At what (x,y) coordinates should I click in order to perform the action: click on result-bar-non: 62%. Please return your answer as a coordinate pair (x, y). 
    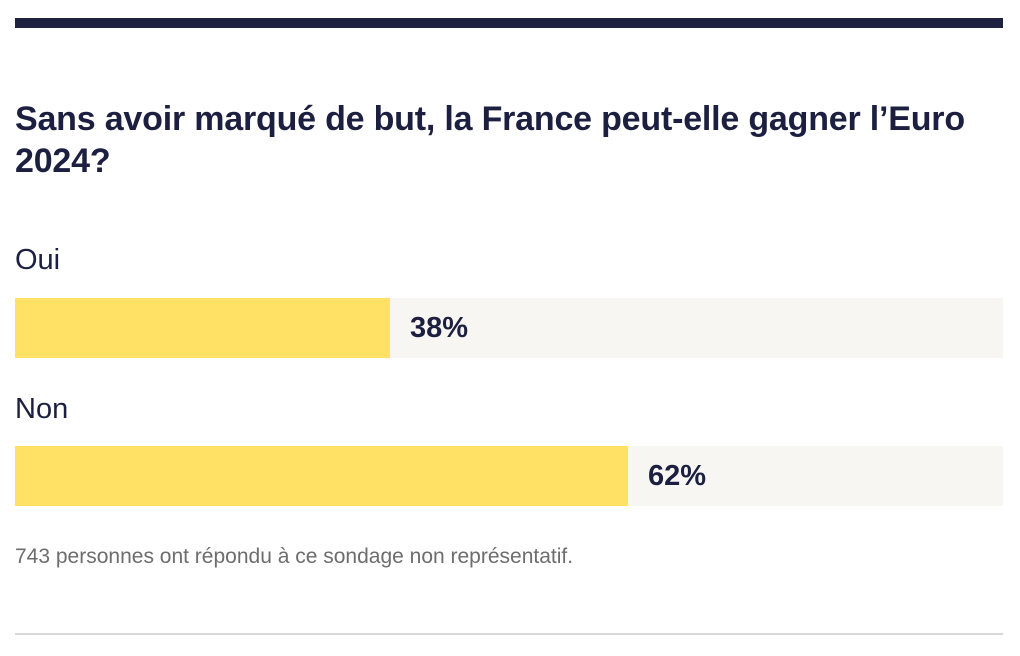
    Looking at the image, I should click on (509, 476).